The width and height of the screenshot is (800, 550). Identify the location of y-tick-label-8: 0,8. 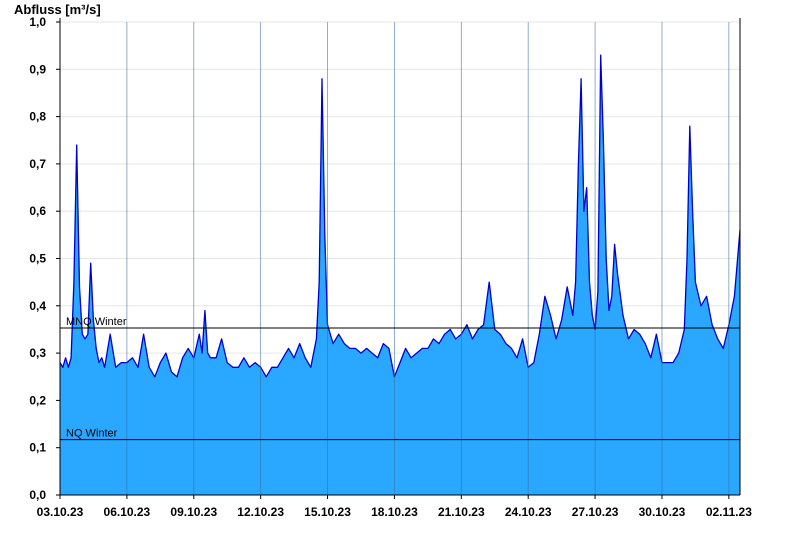
(37, 117).